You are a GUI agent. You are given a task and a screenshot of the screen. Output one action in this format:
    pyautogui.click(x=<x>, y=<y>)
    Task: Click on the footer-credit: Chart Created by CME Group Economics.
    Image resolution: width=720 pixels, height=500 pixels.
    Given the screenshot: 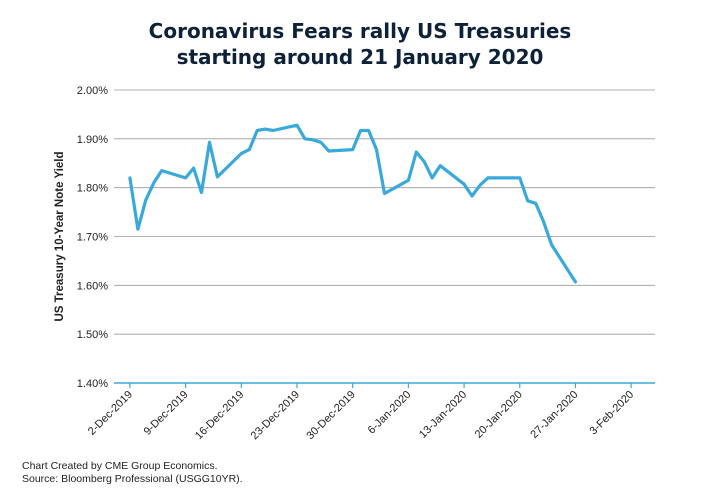 What is the action you would take?
    pyautogui.click(x=120, y=466)
    